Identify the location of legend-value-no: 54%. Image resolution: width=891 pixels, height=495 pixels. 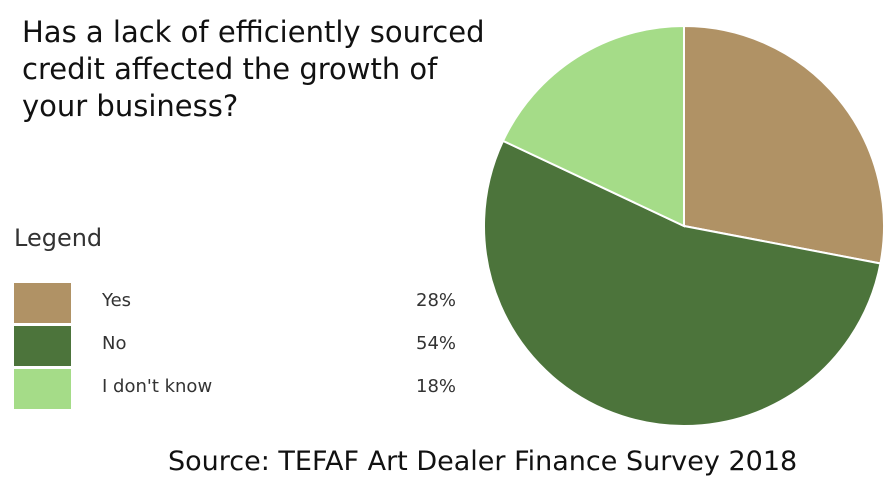
(436, 343).